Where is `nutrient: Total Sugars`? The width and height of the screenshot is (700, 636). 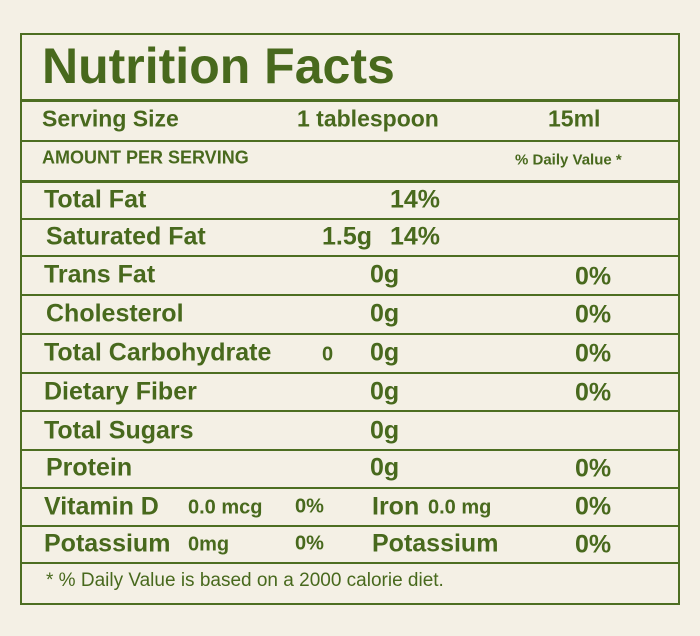 nutrient: Total Sugars is located at coordinates (119, 430).